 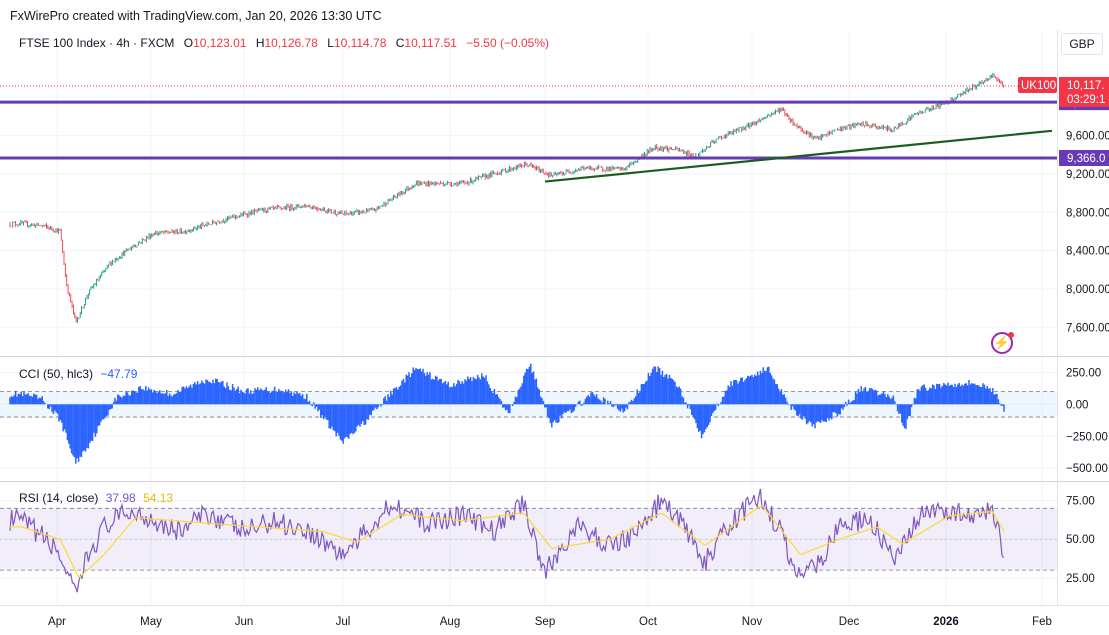 I want to click on time-axis-tick: Sep, so click(x=545, y=622).